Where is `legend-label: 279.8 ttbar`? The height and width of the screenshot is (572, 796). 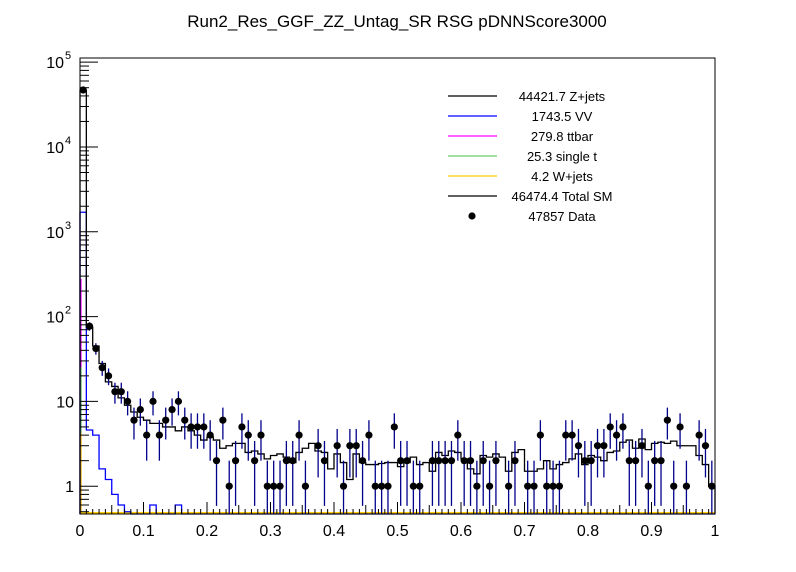
legend-label: 279.8 ttbar is located at coordinates (562, 136).